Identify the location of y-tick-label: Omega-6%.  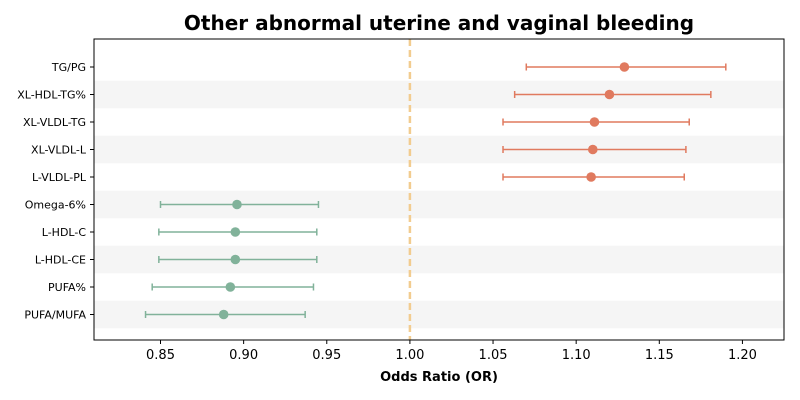
(55, 205).